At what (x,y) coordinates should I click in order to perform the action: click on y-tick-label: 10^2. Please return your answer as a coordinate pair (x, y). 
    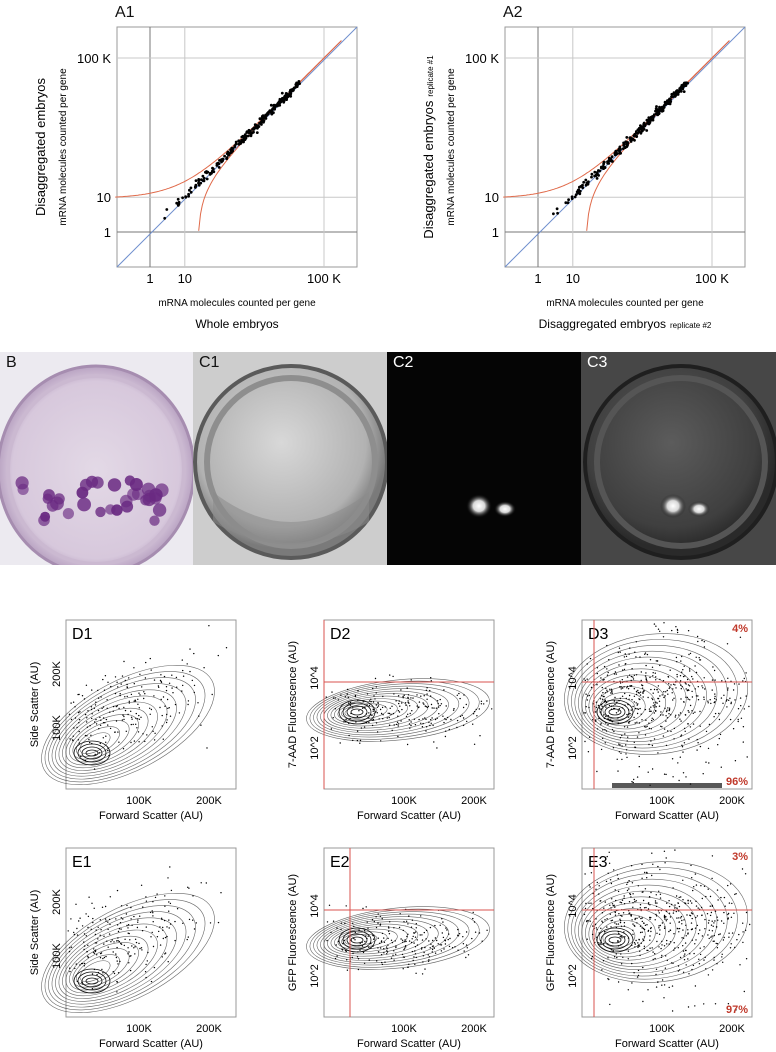
    Looking at the image, I should click on (315, 976).